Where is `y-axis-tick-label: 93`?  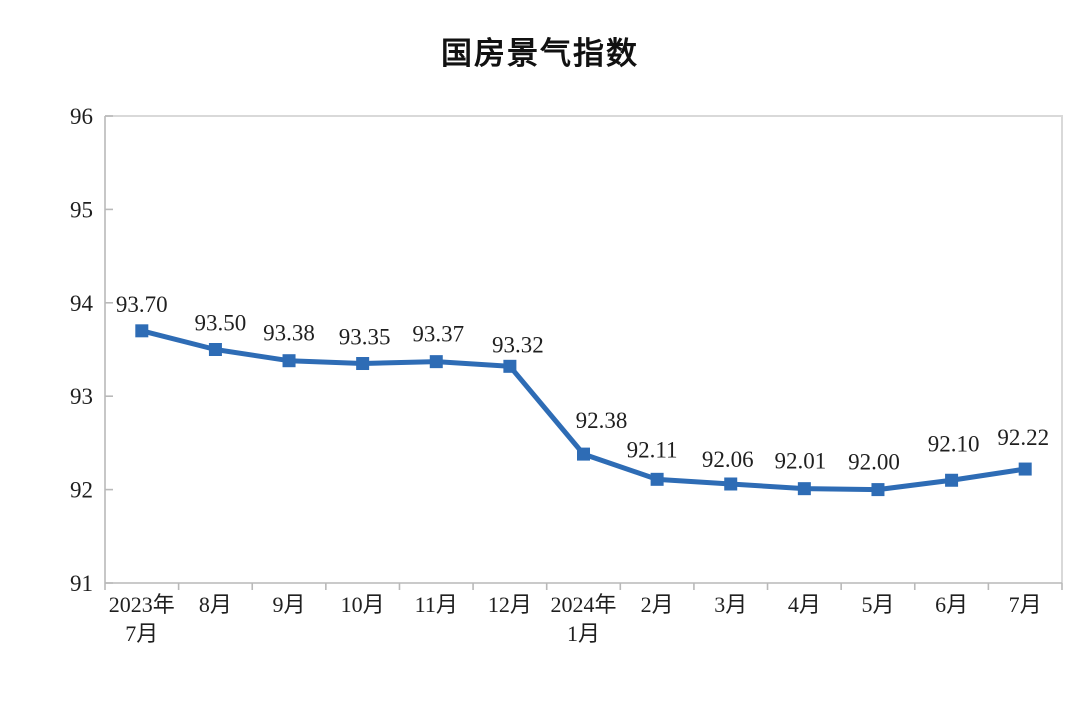
y-axis-tick-label: 93 is located at coordinates (81, 396).